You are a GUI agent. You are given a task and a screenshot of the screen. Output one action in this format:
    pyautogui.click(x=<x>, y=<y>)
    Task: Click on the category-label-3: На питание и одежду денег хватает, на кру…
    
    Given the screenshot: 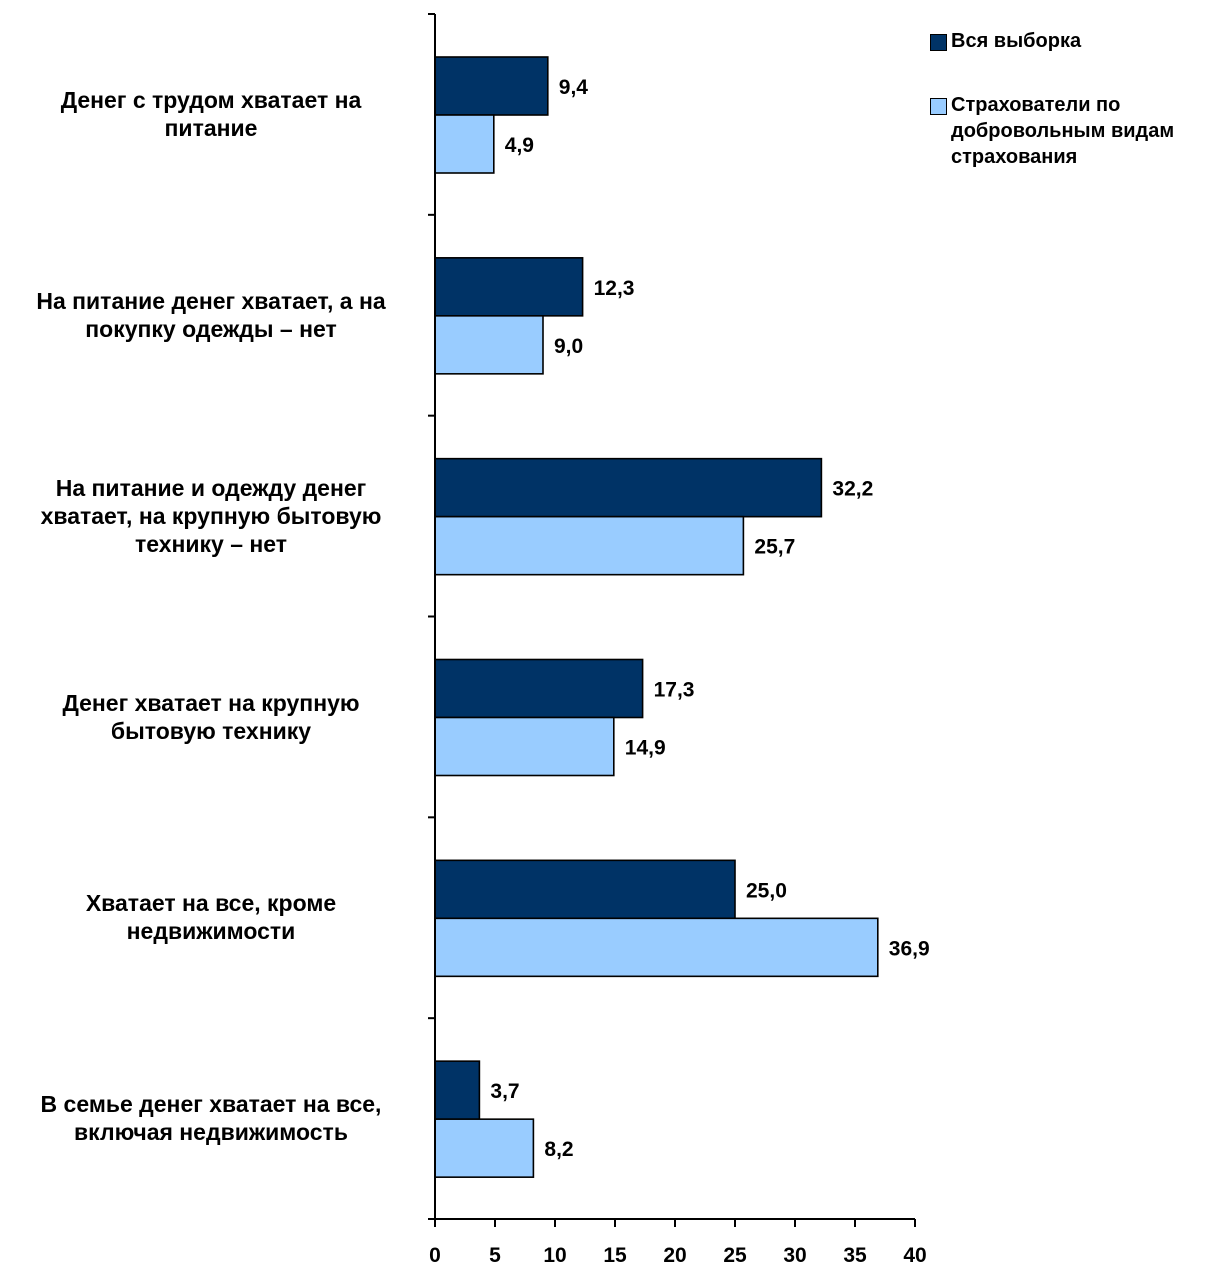 What is the action you would take?
    pyautogui.click(x=211, y=515)
    